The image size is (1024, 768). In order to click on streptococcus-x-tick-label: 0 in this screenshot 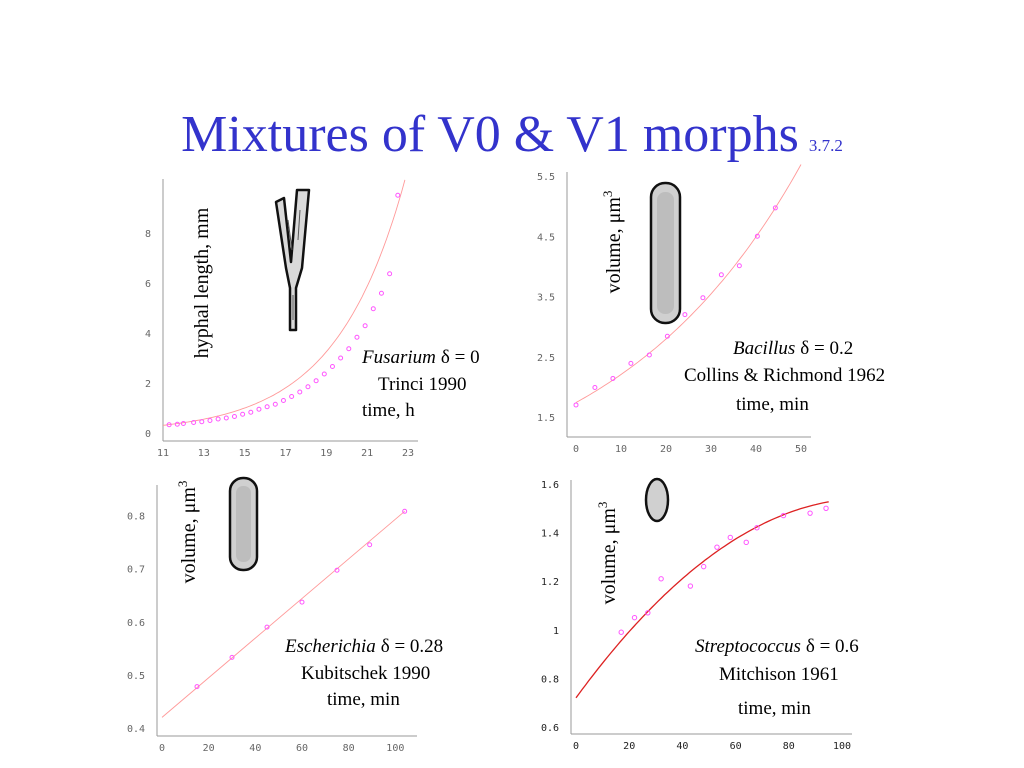, I will do `click(576, 746)`.